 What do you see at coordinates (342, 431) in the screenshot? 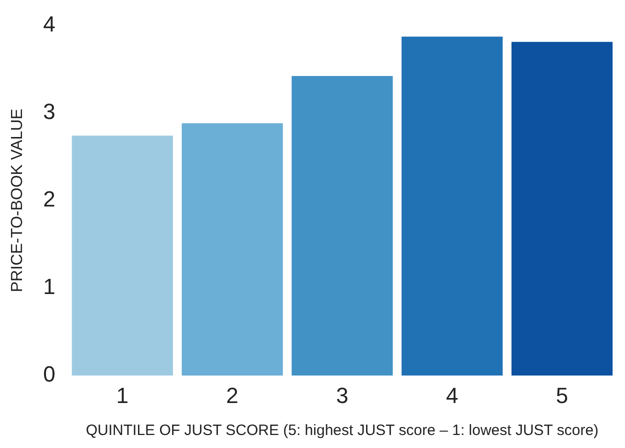
I see `x-axis-title: QUINTILE OF JUST SCORE (5: highest JUST score – 1: lowest JUST score)` at bounding box center [342, 431].